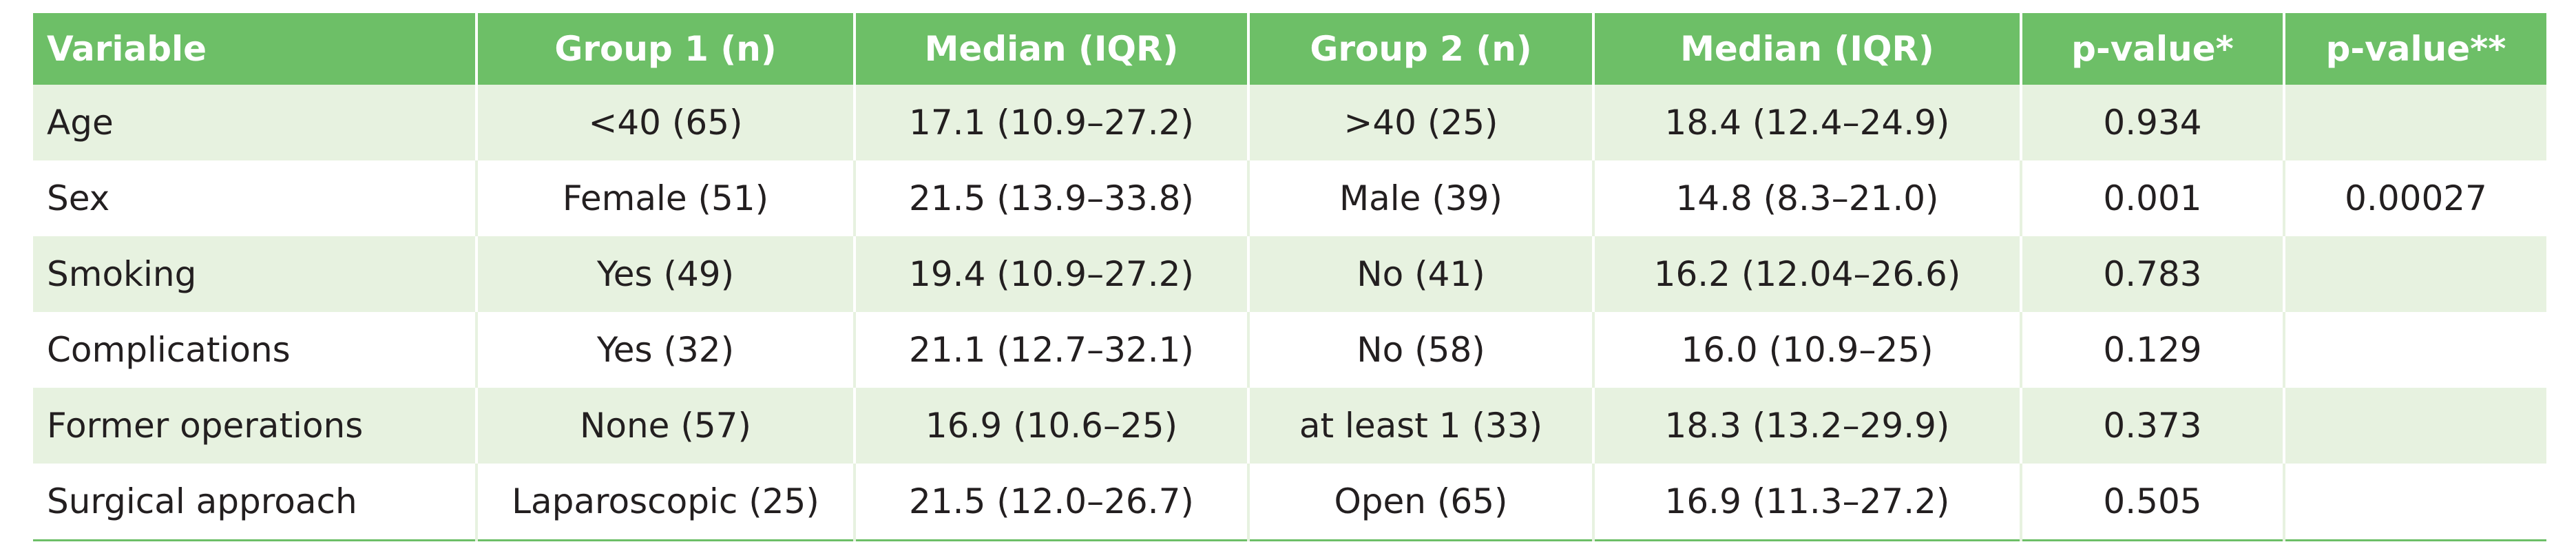  What do you see at coordinates (1050, 274) in the screenshot?
I see `table-cell: 19.4 (10.9–27.2)` at bounding box center [1050, 274].